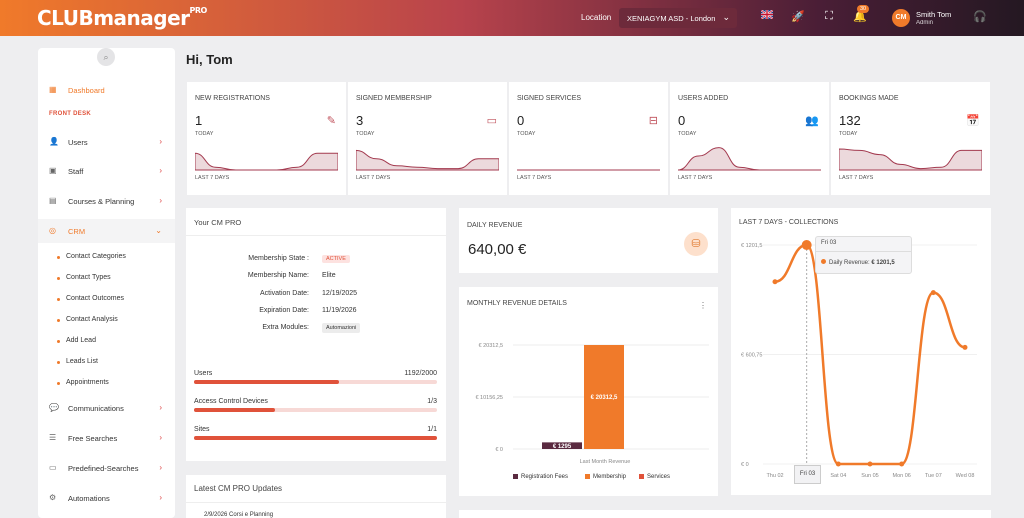  I want to click on page-title: Hi, Tom, so click(209, 59).